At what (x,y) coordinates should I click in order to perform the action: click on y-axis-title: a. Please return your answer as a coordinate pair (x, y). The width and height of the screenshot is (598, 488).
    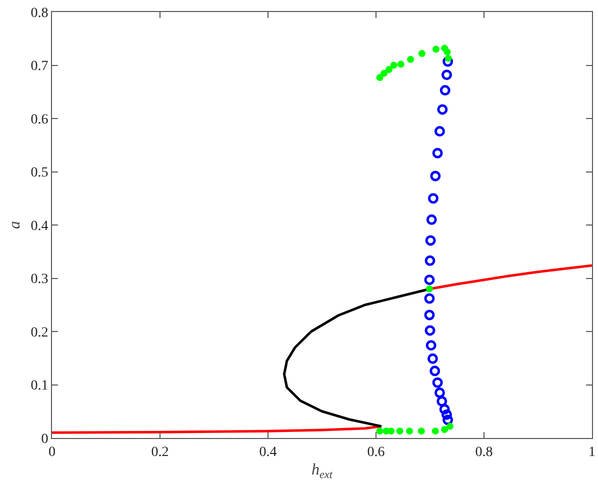
    Looking at the image, I should click on (15, 225).